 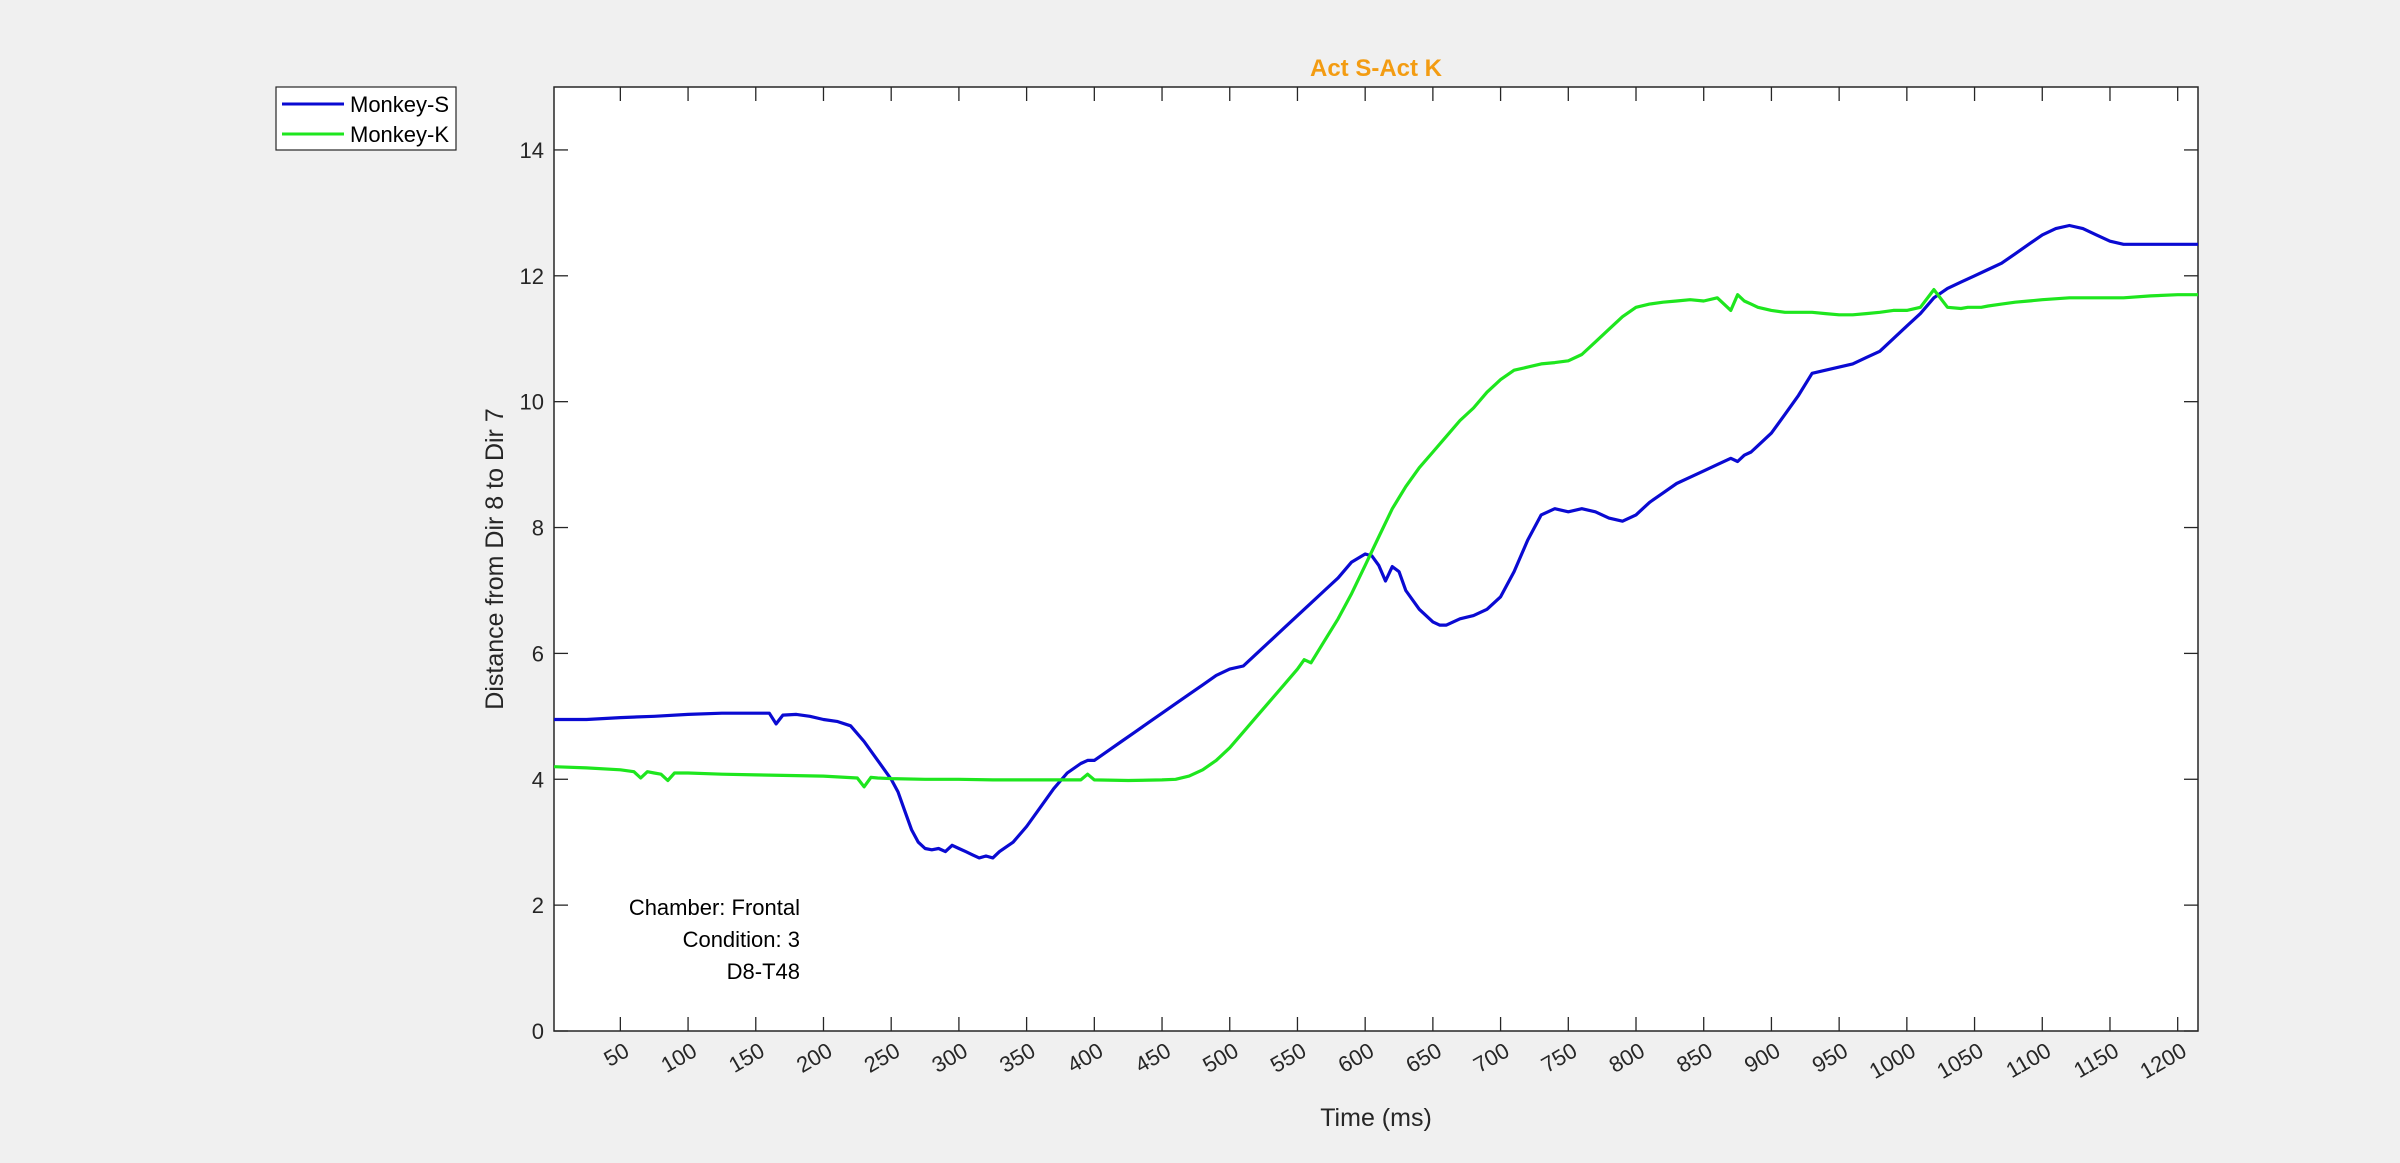 What do you see at coordinates (2028, 1060) in the screenshot?
I see `x-tick-label: 1100` at bounding box center [2028, 1060].